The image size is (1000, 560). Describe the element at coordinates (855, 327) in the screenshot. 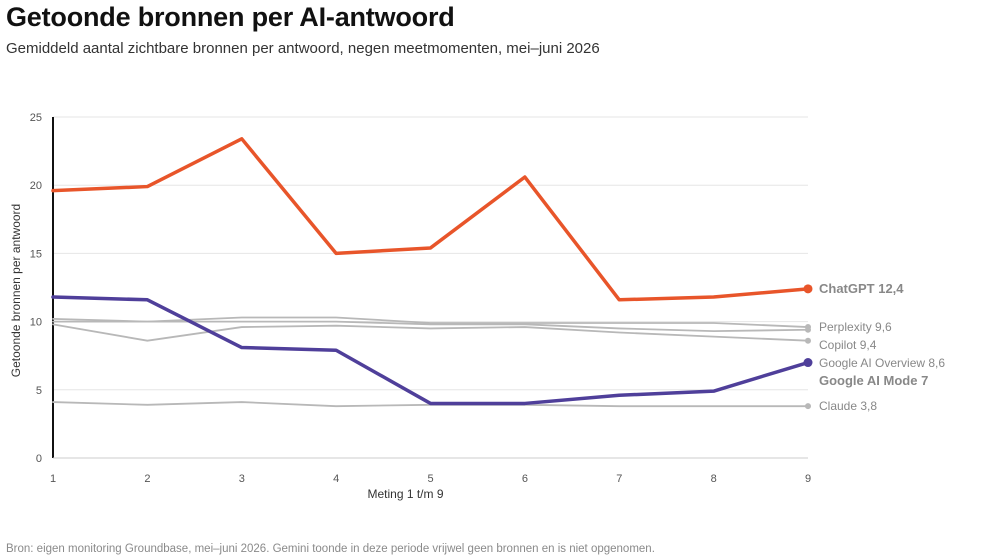

I see `series-label-perplexity: Perplexity 9,6` at that location.